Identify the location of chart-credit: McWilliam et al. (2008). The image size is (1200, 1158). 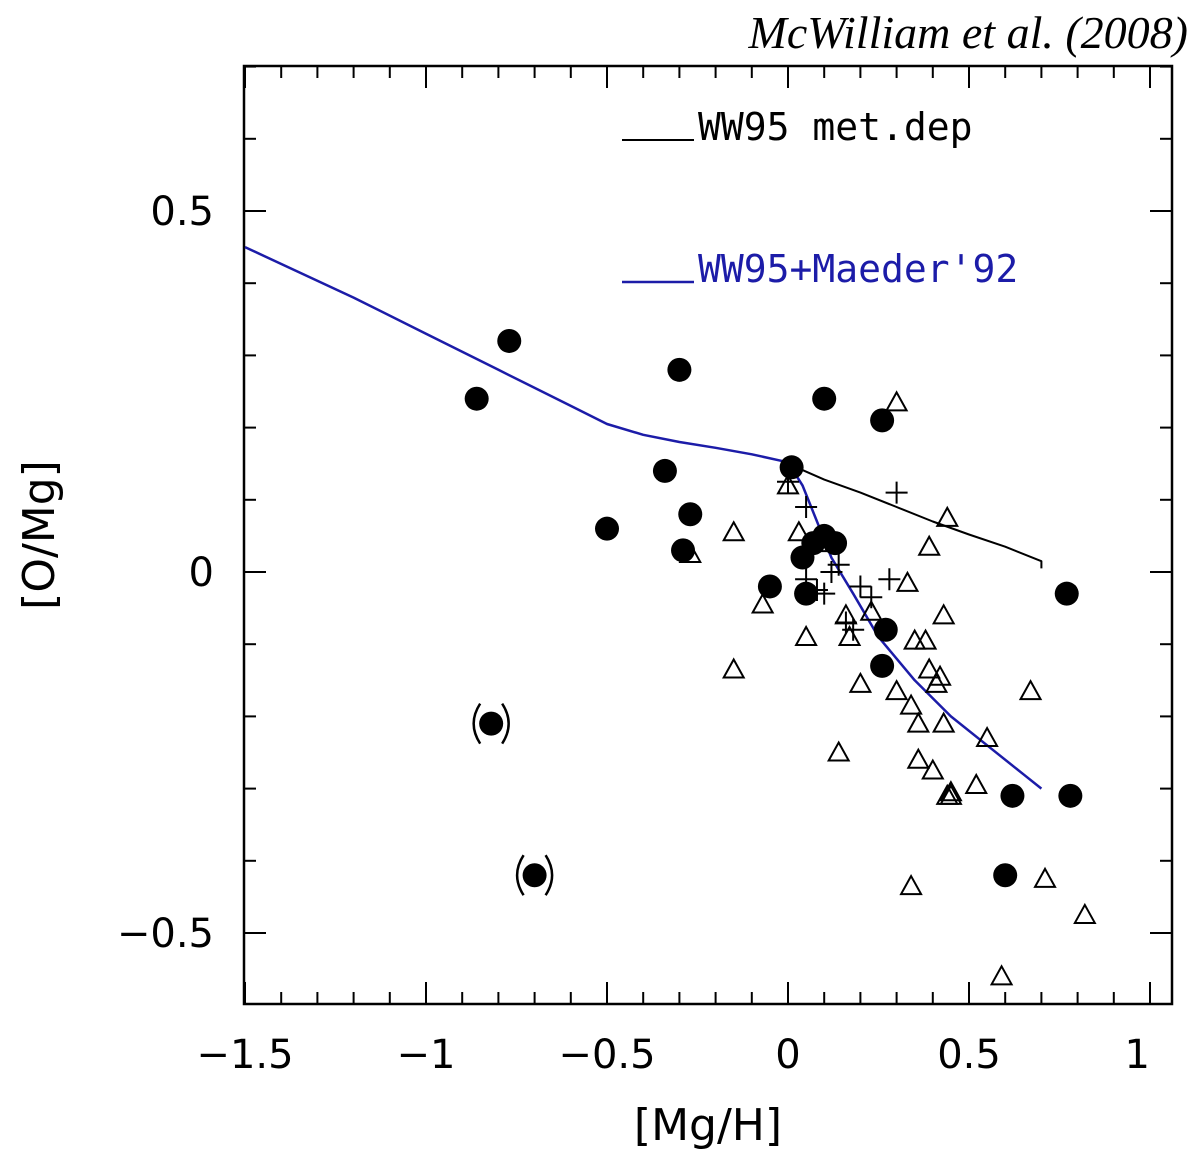
(968, 32).